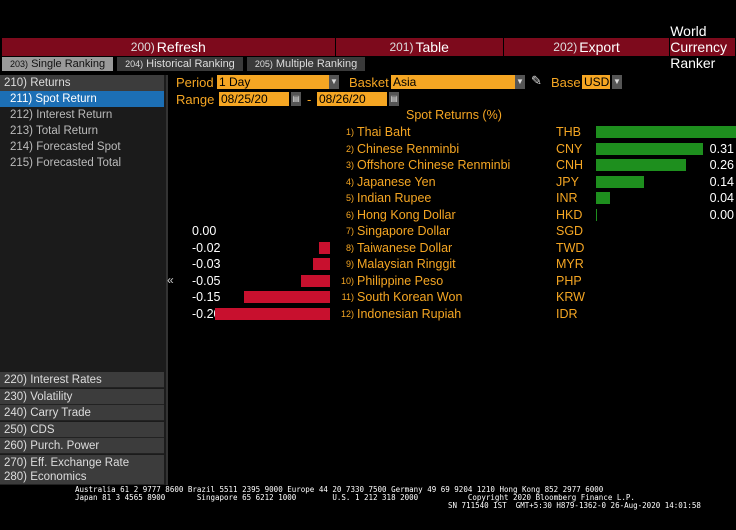 The image size is (736, 530). What do you see at coordinates (190, 64) in the screenshot?
I see `tab-label: Historical Ranking` at bounding box center [190, 64].